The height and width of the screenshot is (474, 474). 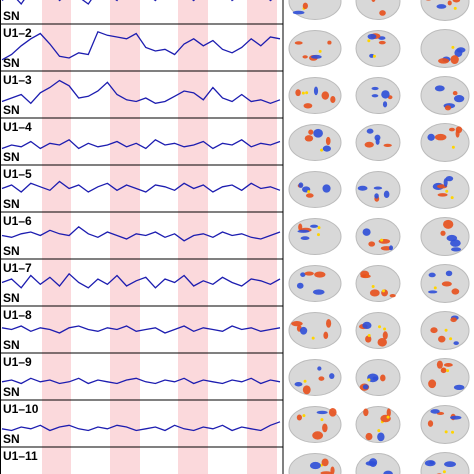 I want to click on component-label: U1–11, so click(x=20, y=456).